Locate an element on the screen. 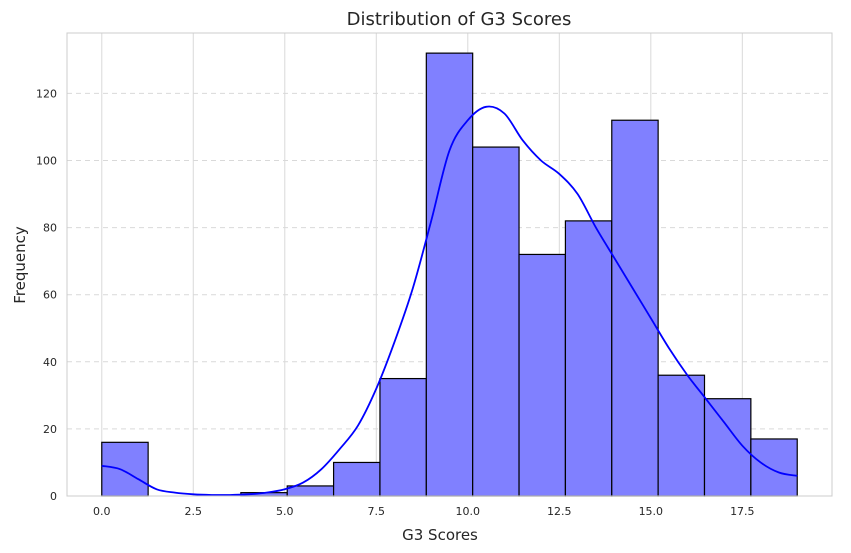  x-tick-label: 12.5 is located at coordinates (559, 511).